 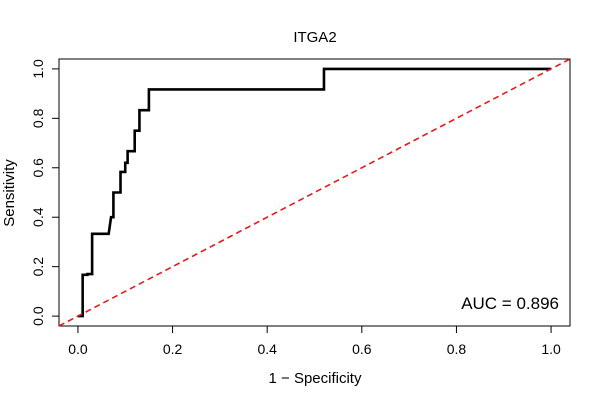 What do you see at coordinates (314, 37) in the screenshot?
I see `chart-title: ITGA2` at bounding box center [314, 37].